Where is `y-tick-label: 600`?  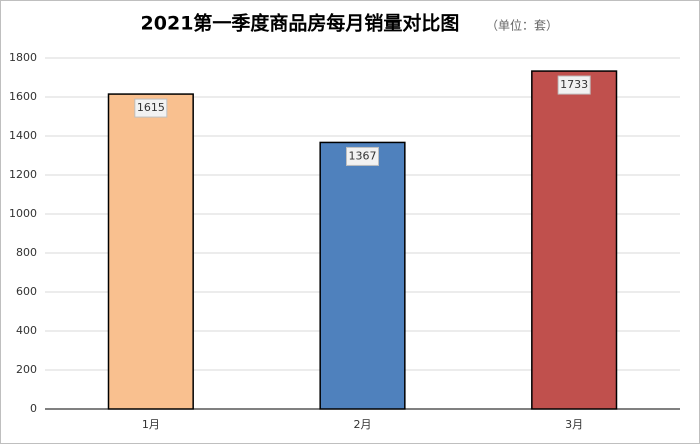
y-tick-label: 600 is located at coordinates (26, 291).